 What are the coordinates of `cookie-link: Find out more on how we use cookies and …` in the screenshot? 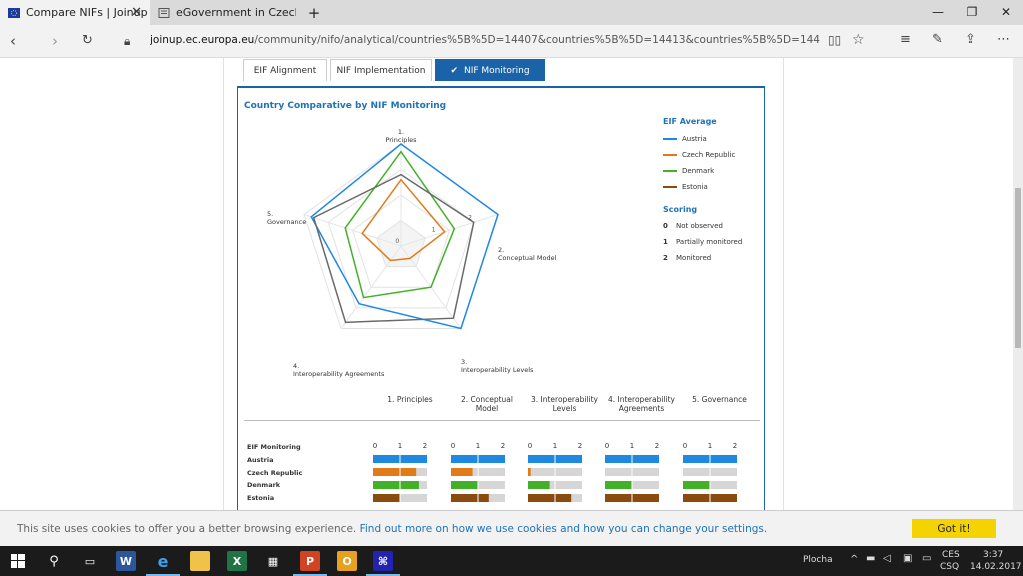 It's located at (563, 529).